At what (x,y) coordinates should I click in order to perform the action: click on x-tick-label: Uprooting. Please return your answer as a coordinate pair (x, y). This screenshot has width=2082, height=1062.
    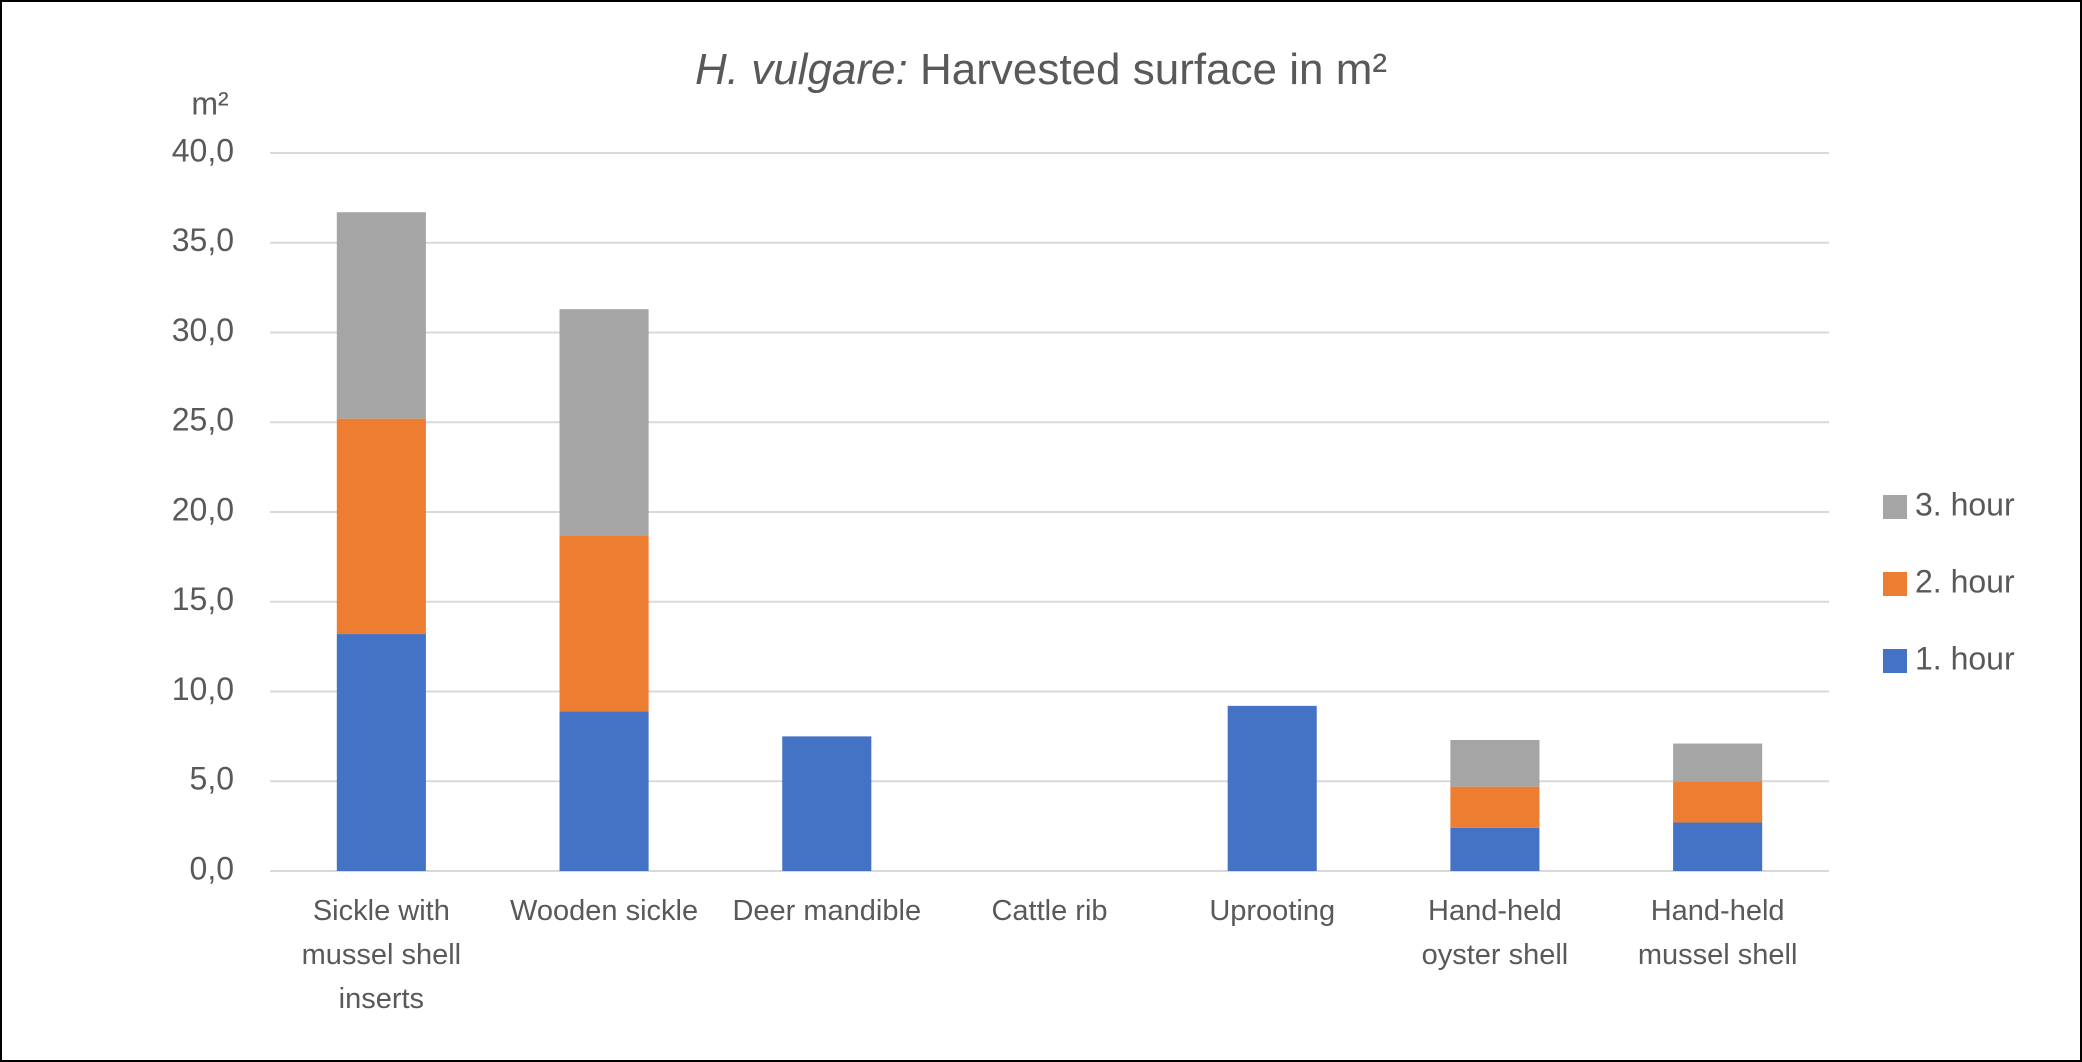
    Looking at the image, I should click on (1272, 911).